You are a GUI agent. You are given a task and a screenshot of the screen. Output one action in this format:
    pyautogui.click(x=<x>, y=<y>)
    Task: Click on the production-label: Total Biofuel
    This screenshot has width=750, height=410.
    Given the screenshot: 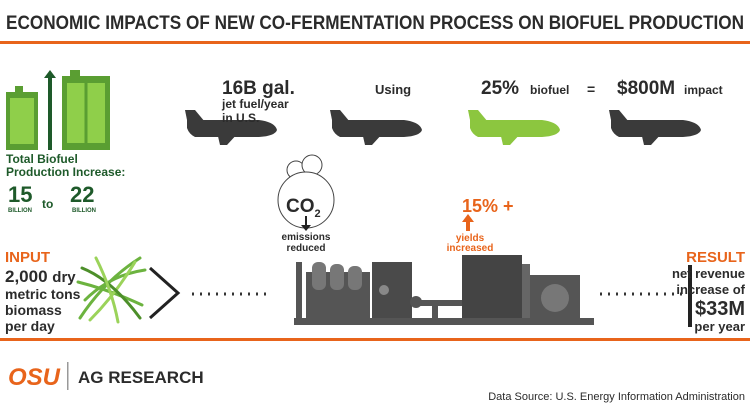 What is the action you would take?
    pyautogui.click(x=42, y=159)
    